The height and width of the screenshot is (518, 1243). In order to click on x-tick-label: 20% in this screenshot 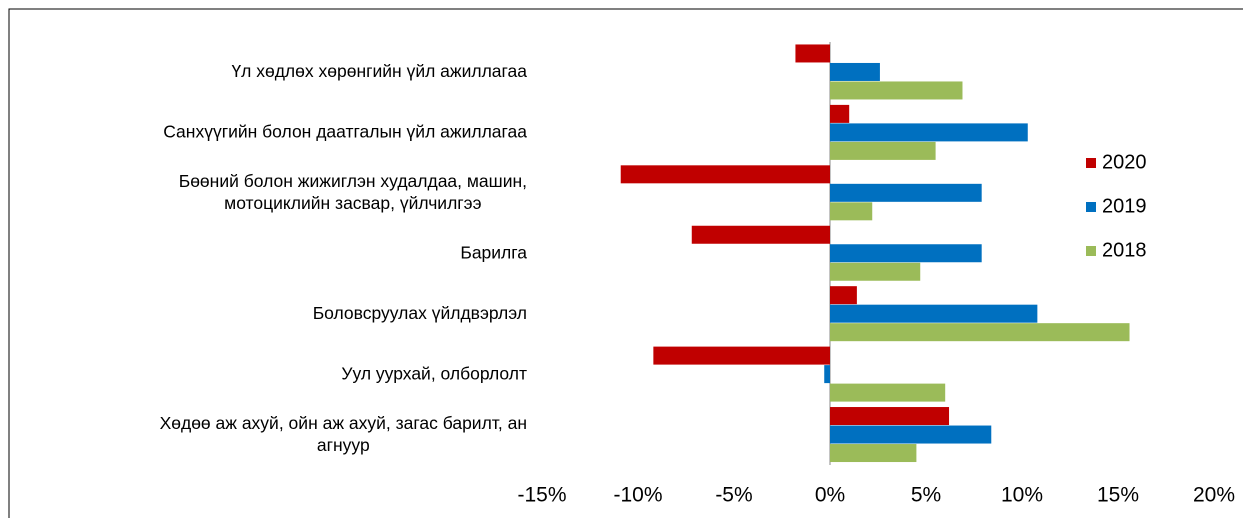, I will do `click(1214, 495)`.